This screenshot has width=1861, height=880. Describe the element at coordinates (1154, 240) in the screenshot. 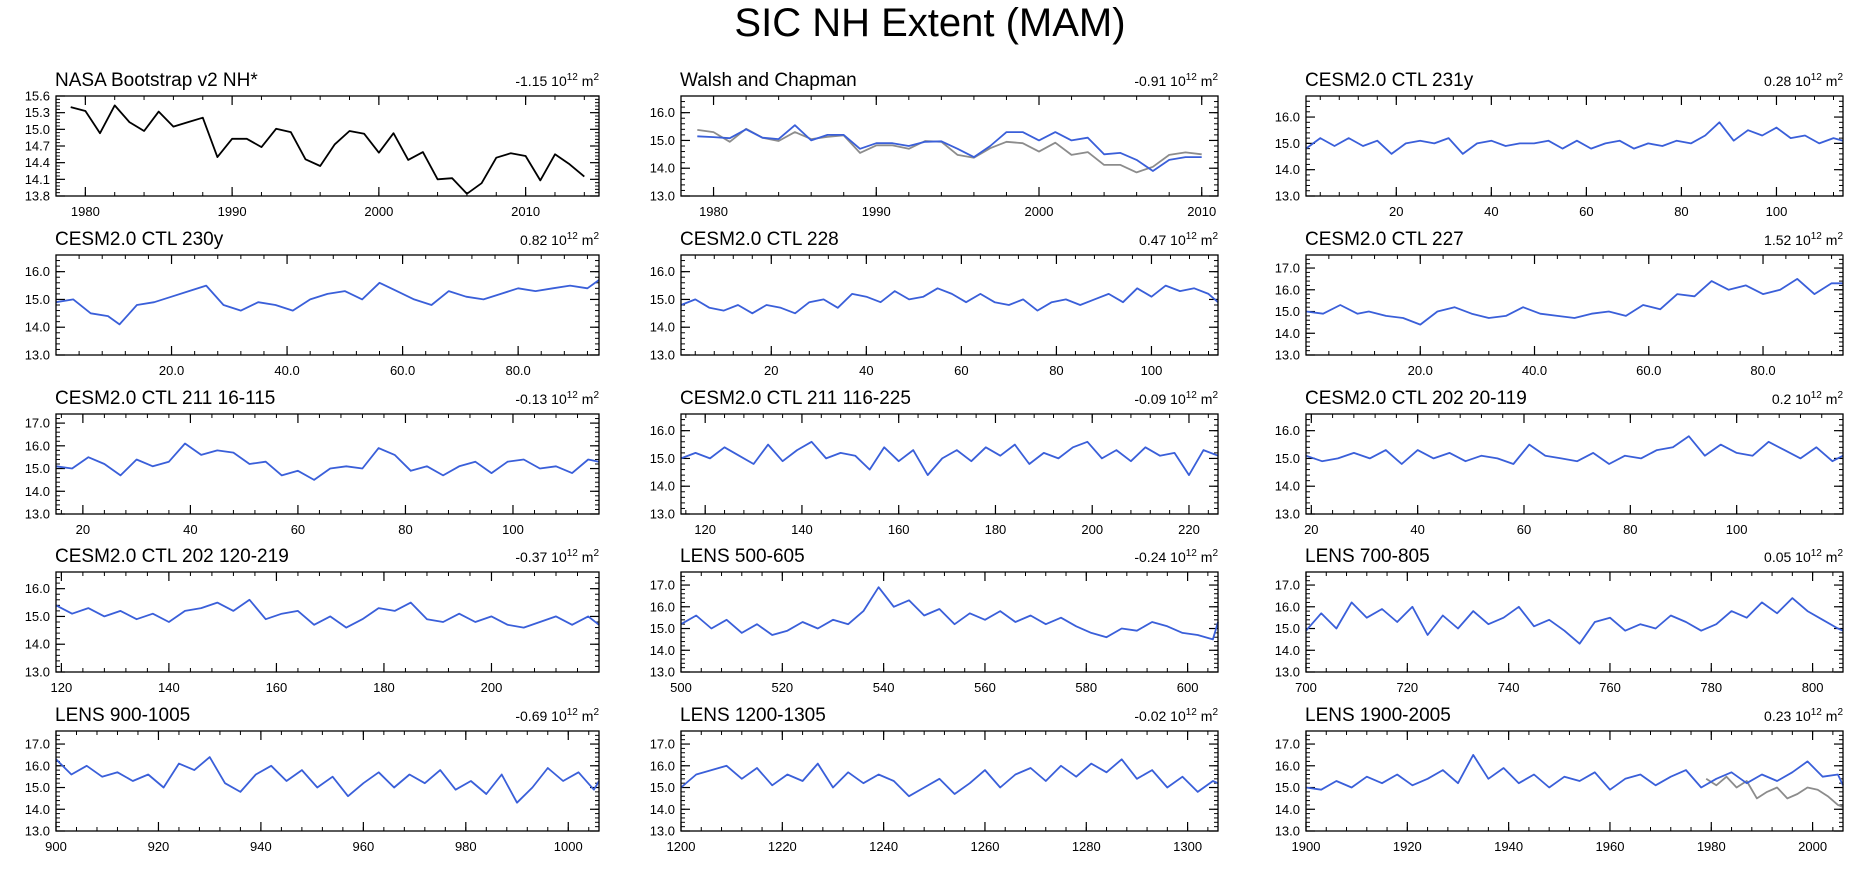

I see `trend-value: 0.47` at that location.